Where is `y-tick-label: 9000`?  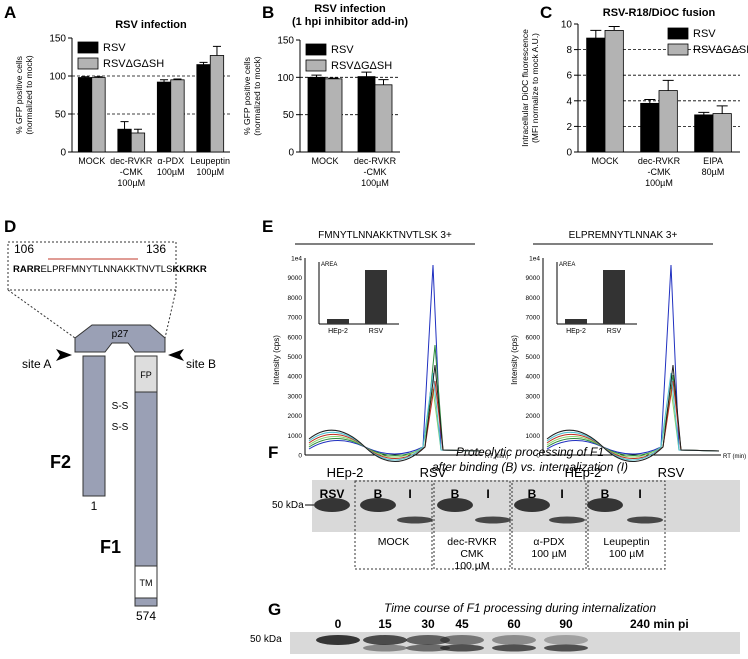 y-tick-label: 9000 is located at coordinates (295, 278).